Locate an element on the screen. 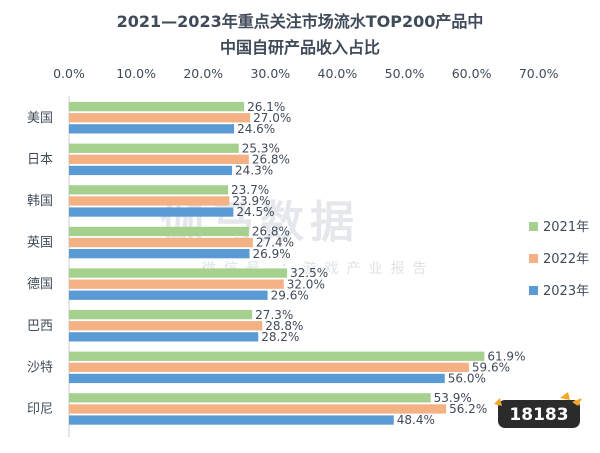 The height and width of the screenshot is (453, 600). bar-value-label: 25.3% is located at coordinates (261, 148).